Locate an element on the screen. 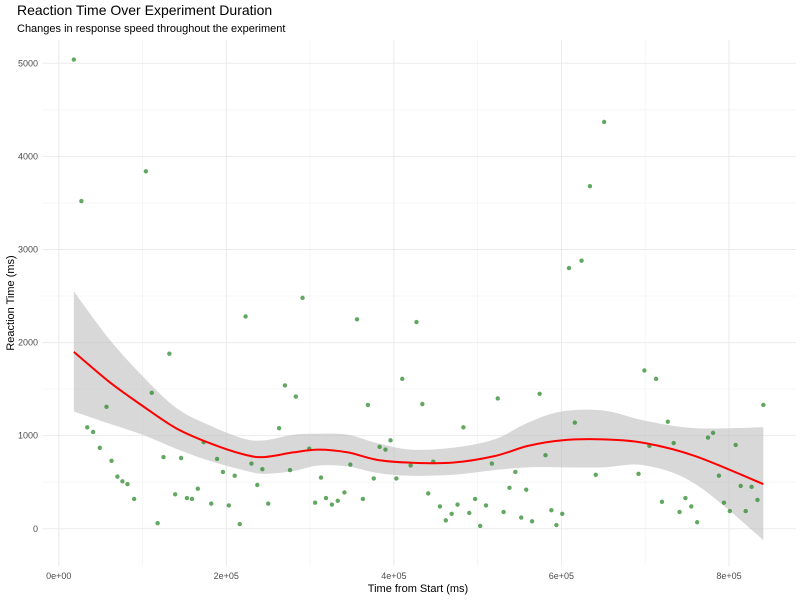 The height and width of the screenshot is (600, 800). x-tick-label: 6e+05 is located at coordinates (561, 576).